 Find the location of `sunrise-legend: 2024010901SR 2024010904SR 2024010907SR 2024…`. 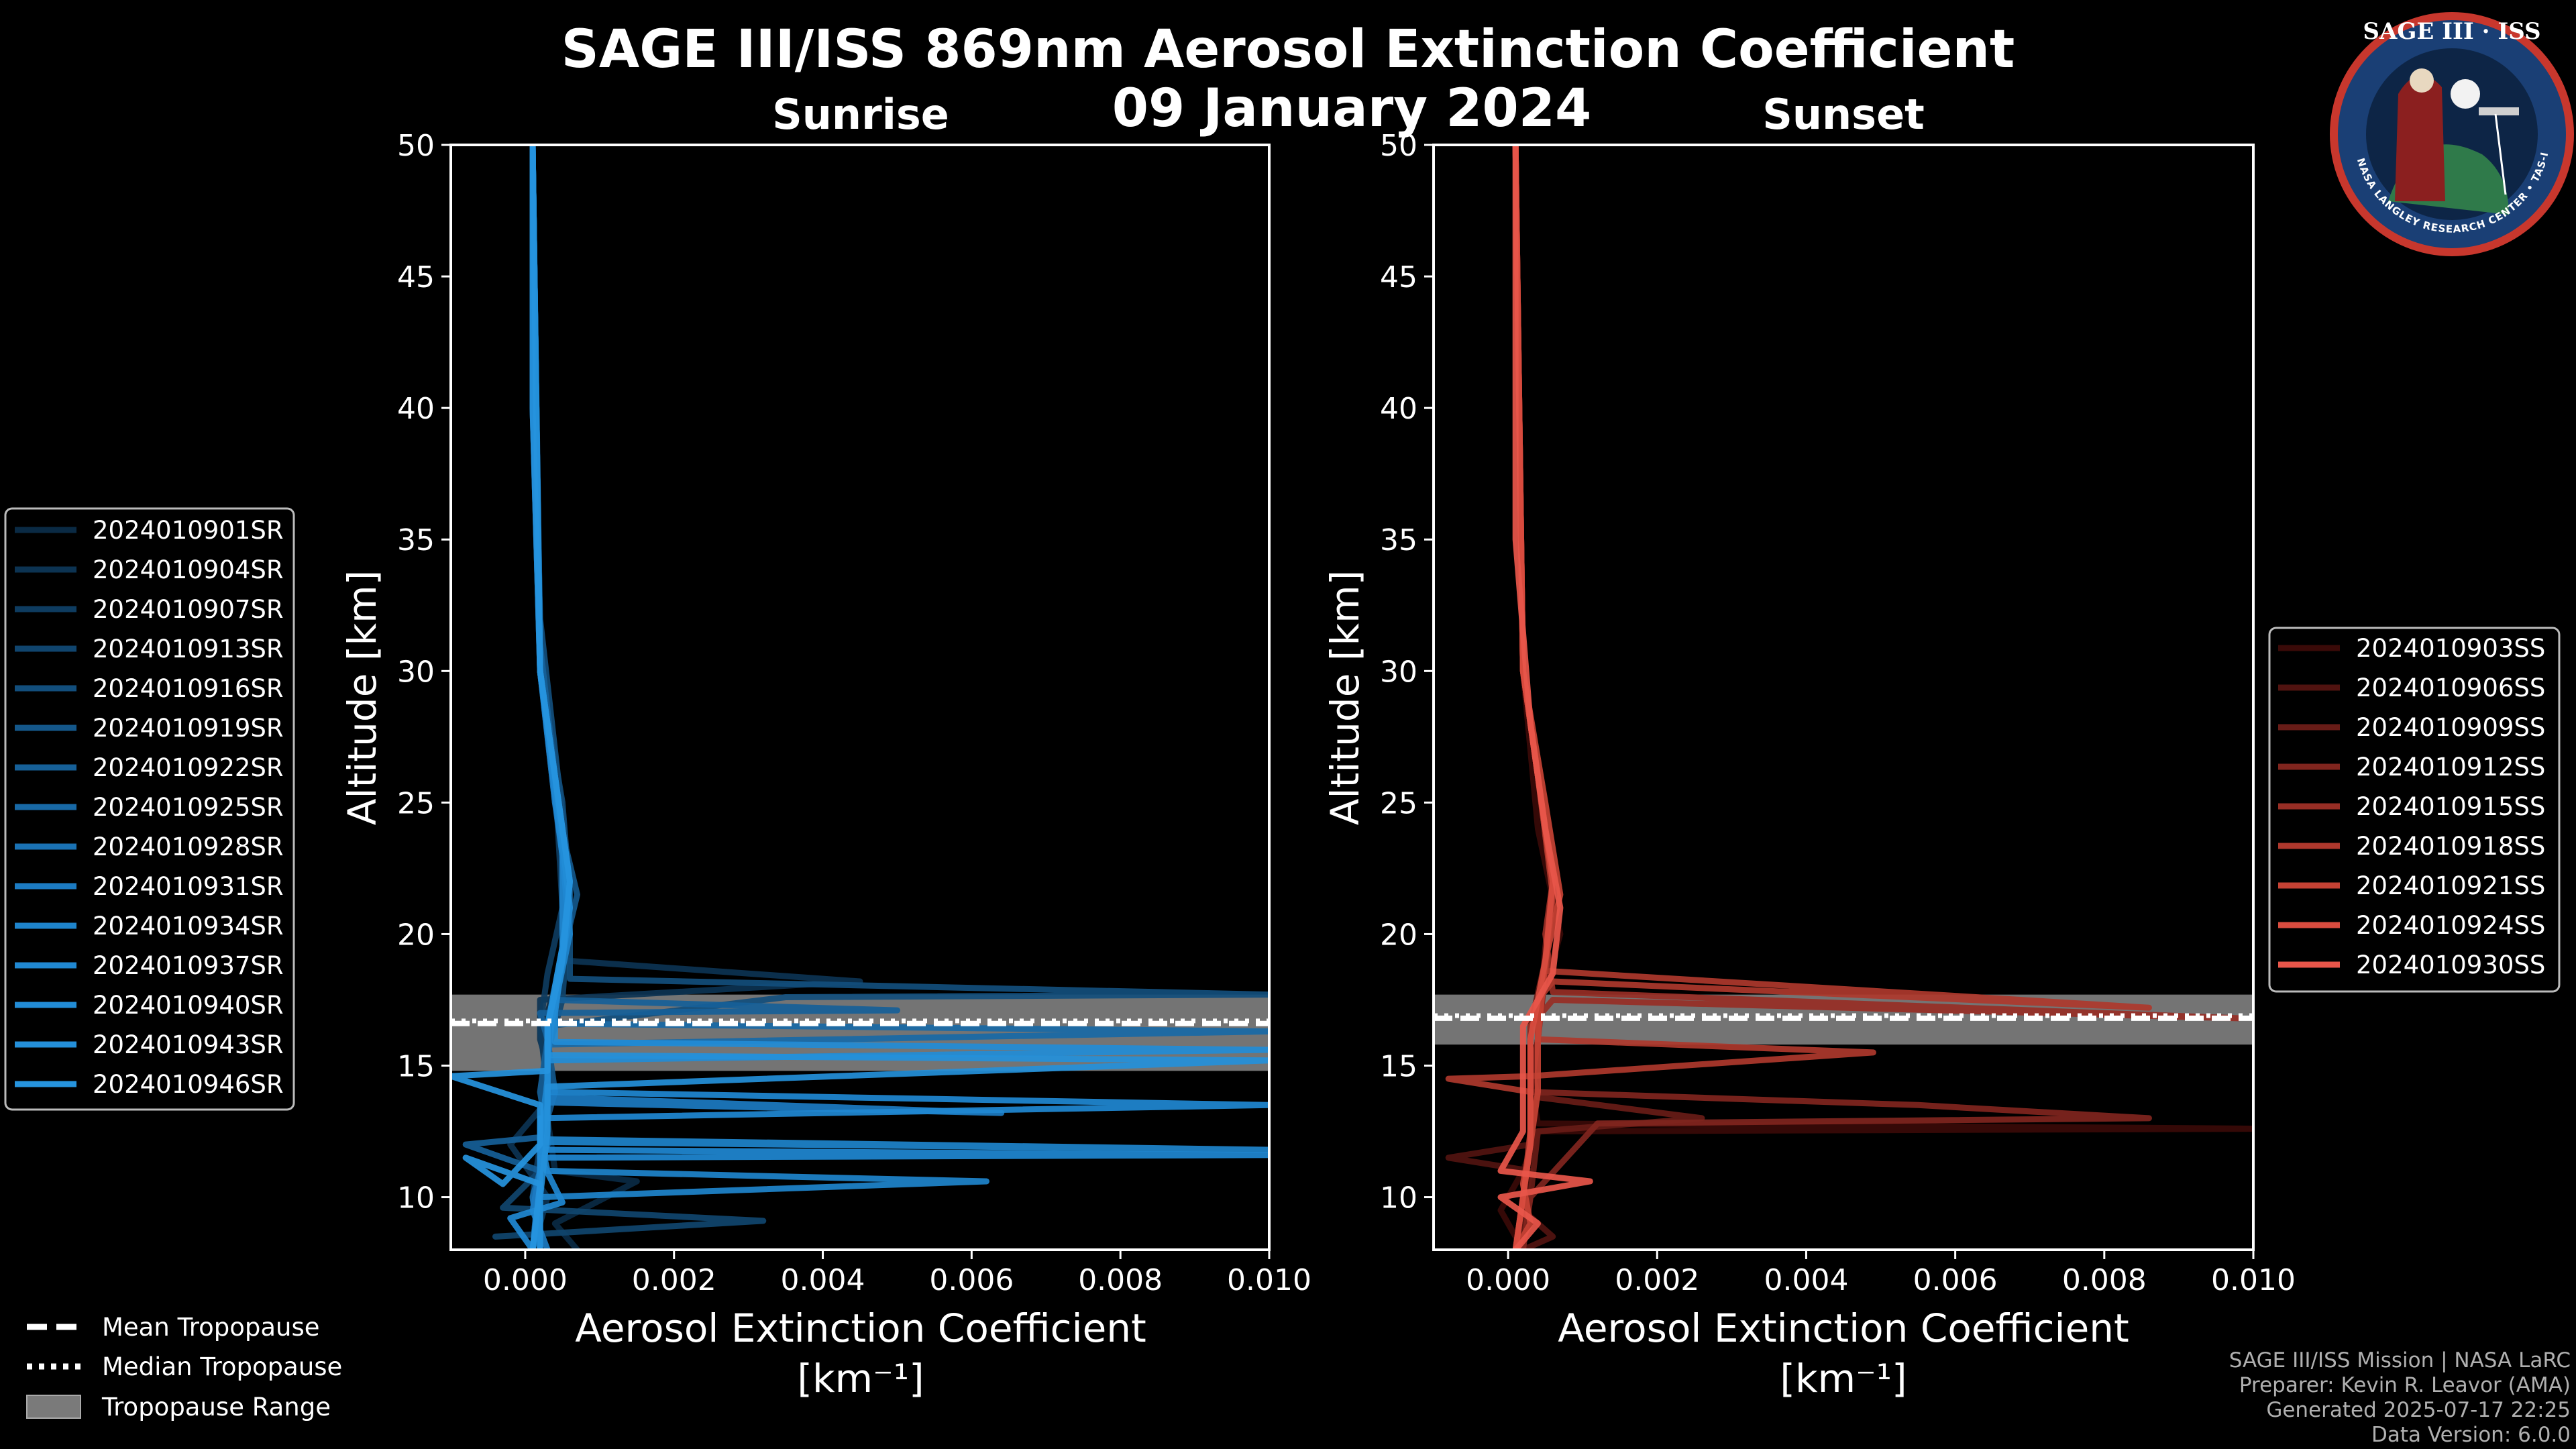

sunrise-legend: 2024010901SR 2024010904SR 2024010907SR 2024… is located at coordinates (149, 809).